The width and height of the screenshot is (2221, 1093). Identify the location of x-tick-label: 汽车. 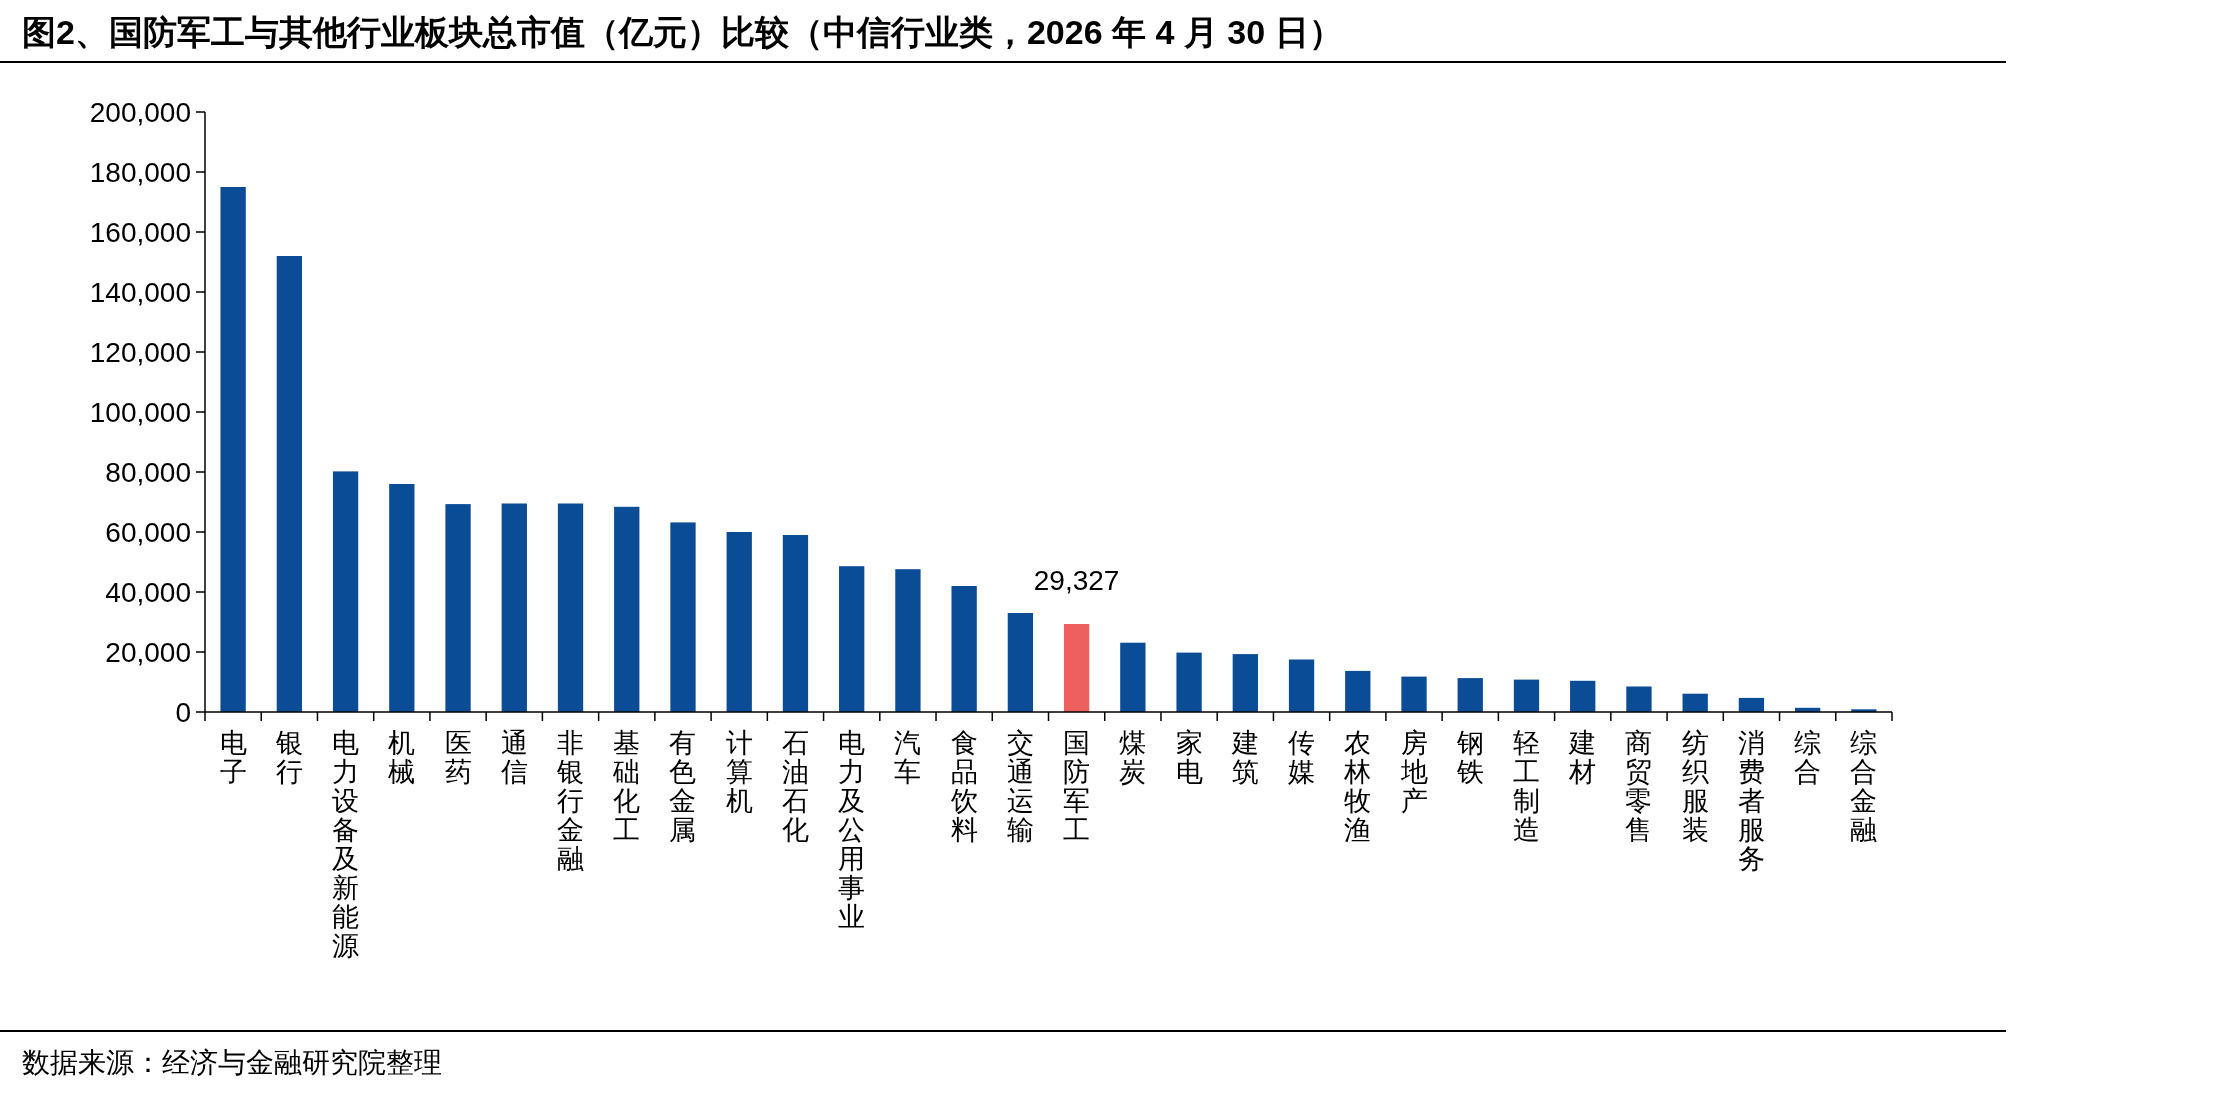
(908, 757).